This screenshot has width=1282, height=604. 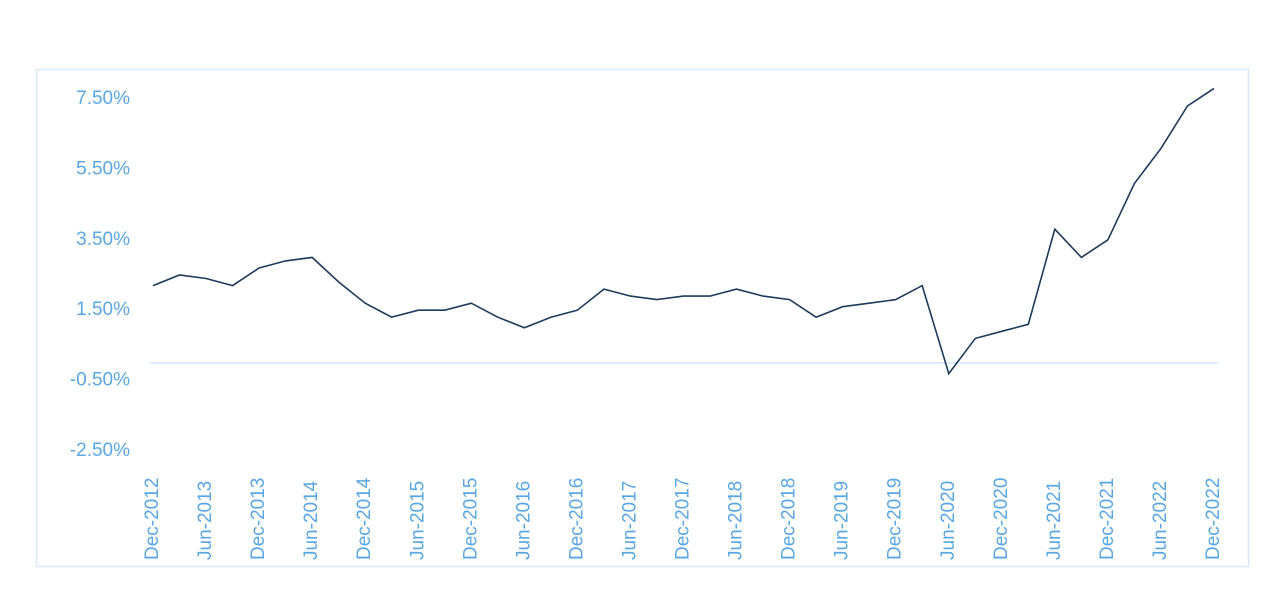 What do you see at coordinates (364, 518) in the screenshot?
I see `x-tick-label: Dec-2014` at bounding box center [364, 518].